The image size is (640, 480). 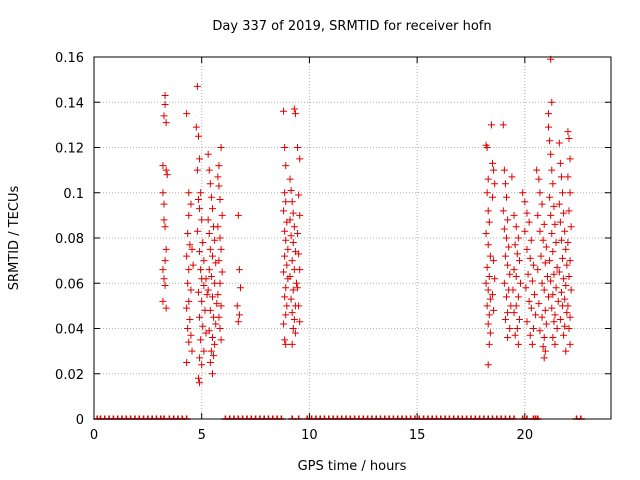 What do you see at coordinates (69, 375) in the screenshot?
I see `y-tick-label: 0.02` at bounding box center [69, 375].